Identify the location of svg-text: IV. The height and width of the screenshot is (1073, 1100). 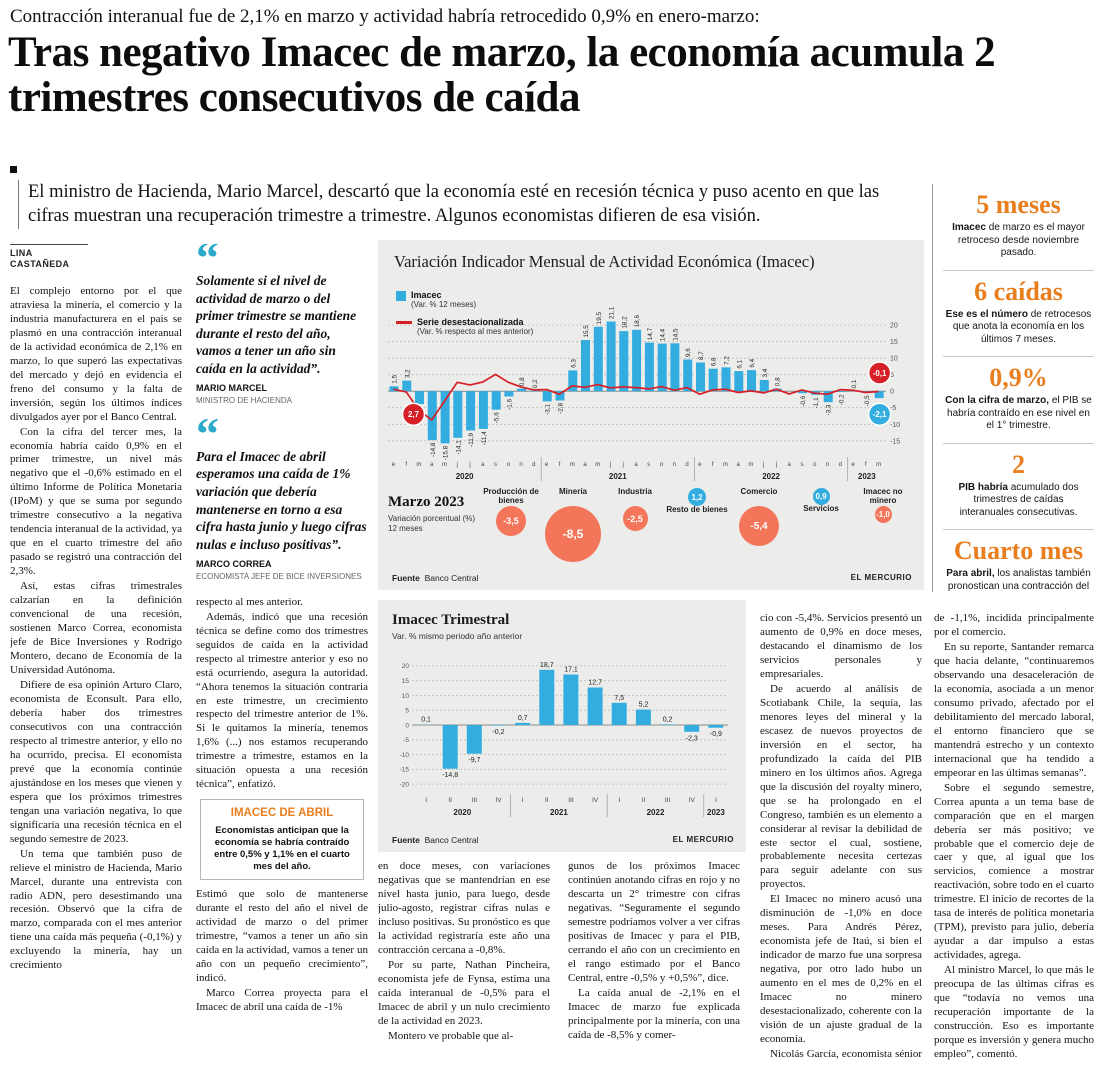
(595, 800).